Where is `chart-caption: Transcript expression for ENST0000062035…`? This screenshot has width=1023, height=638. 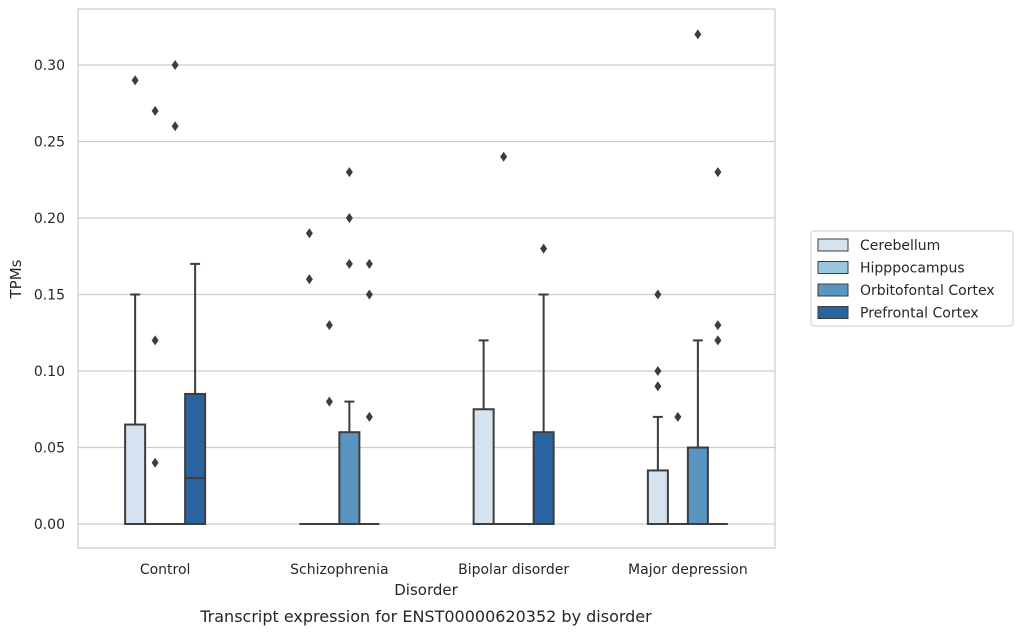 chart-caption: Transcript expression for ENST0000062035… is located at coordinates (425, 616).